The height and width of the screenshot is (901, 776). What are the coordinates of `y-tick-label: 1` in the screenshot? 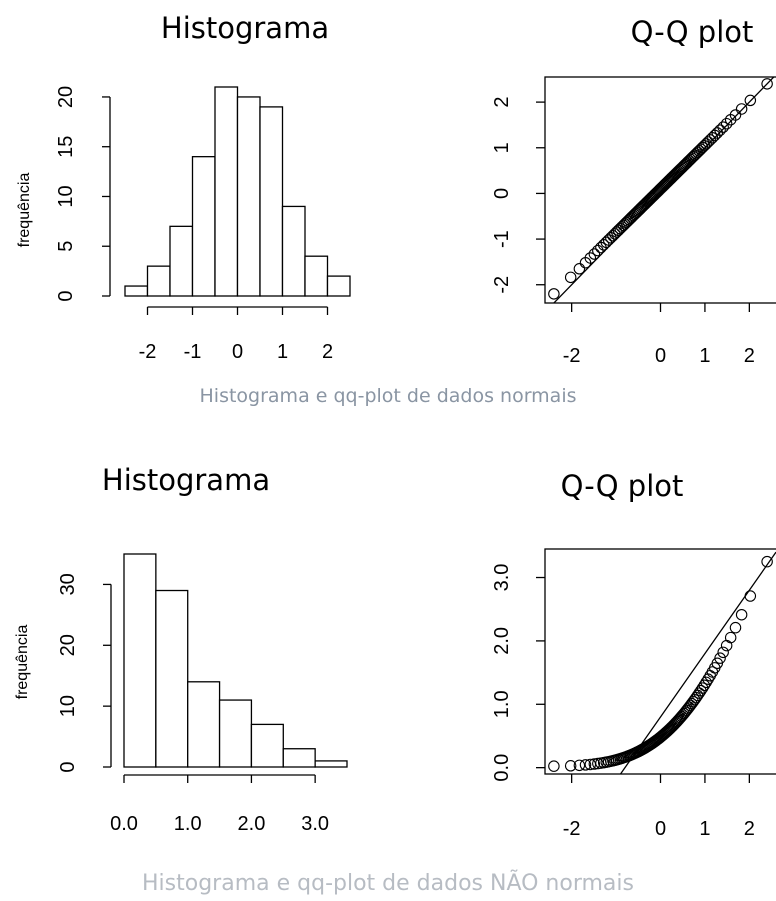 It's located at (502, 147).